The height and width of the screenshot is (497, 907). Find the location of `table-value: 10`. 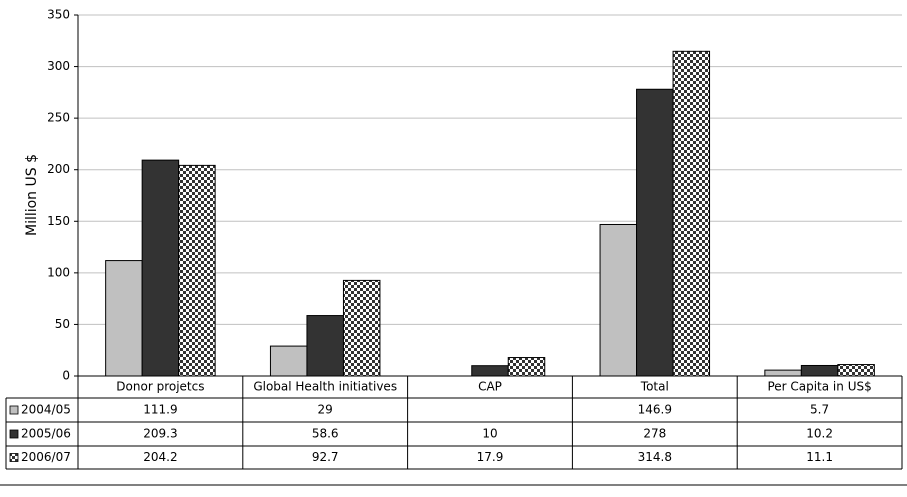

table-value: 10 is located at coordinates (489, 434).